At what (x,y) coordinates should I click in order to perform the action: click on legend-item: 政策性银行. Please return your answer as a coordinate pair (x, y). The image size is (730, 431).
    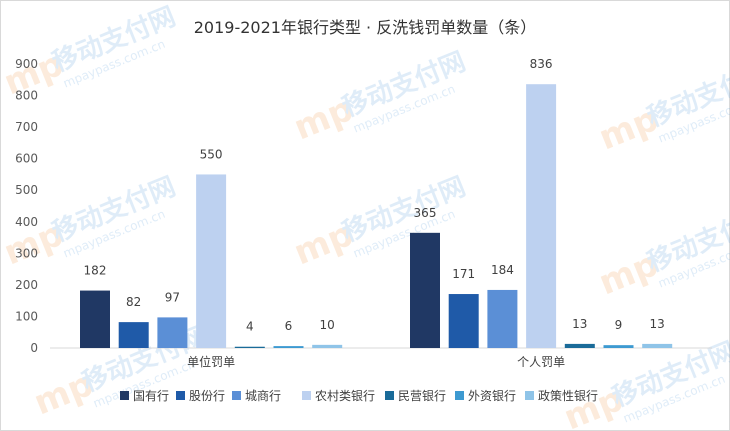
    Looking at the image, I should click on (561, 396).